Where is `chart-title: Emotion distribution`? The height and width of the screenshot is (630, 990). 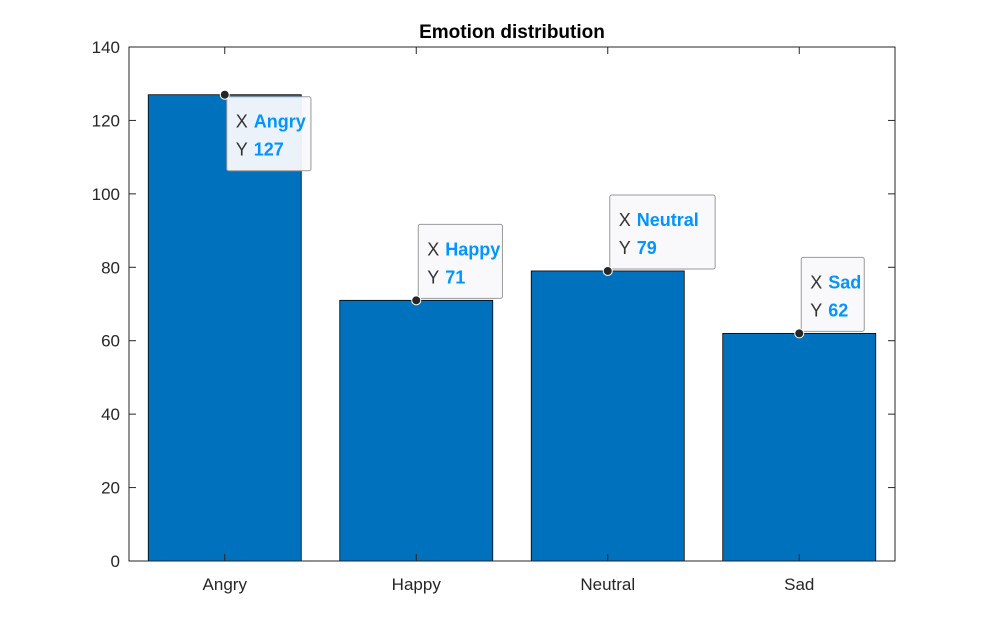 chart-title: Emotion distribution is located at coordinates (512, 32).